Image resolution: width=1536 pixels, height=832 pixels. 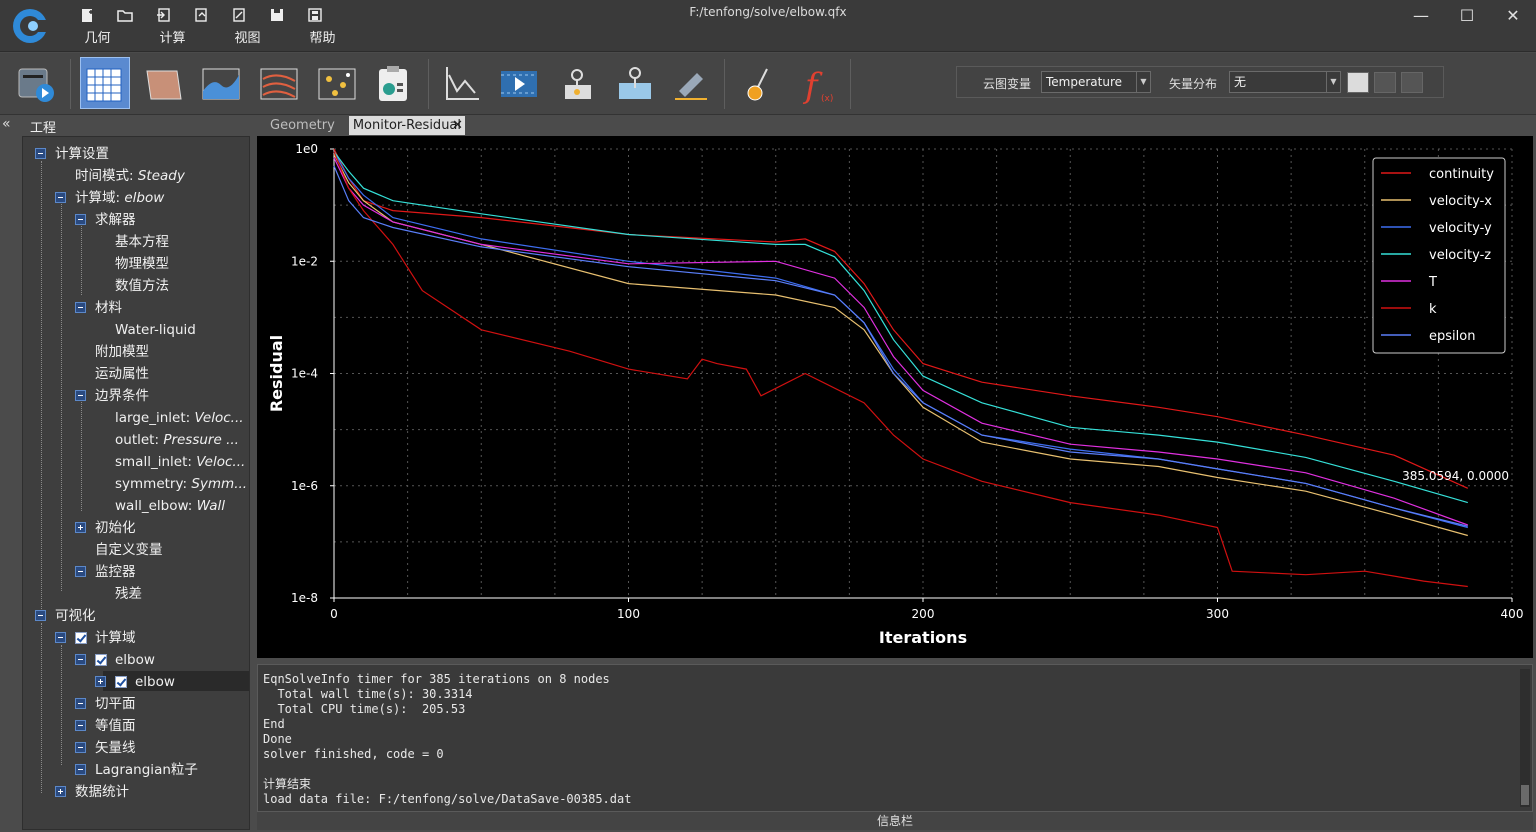 I want to click on tree-statistics: 数据统计, so click(x=92, y=792).